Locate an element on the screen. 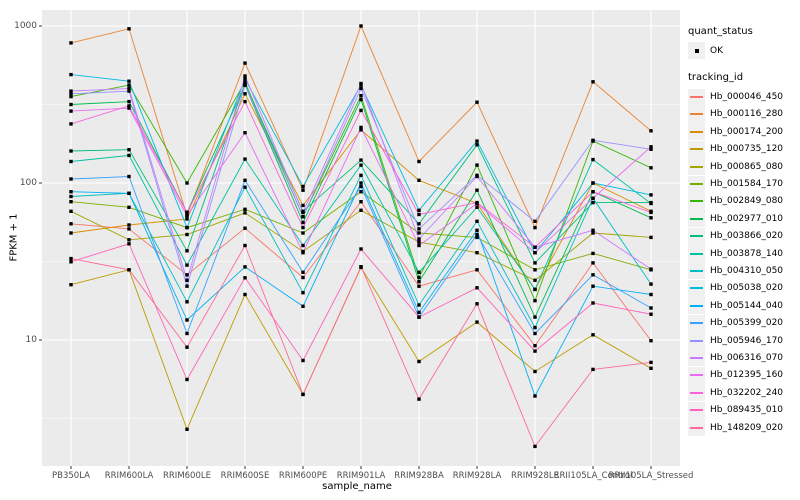  x-axis-label: sample_name is located at coordinates (357, 486).